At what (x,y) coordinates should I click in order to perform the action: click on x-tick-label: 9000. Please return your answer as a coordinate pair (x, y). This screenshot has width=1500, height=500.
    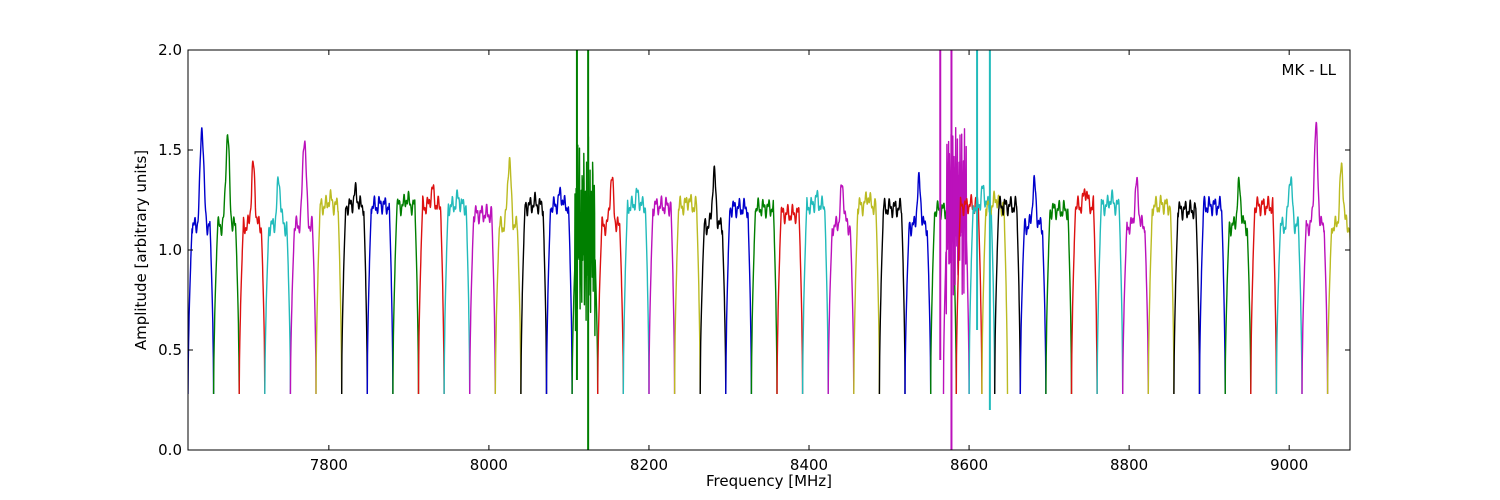
    Looking at the image, I should click on (1289, 465).